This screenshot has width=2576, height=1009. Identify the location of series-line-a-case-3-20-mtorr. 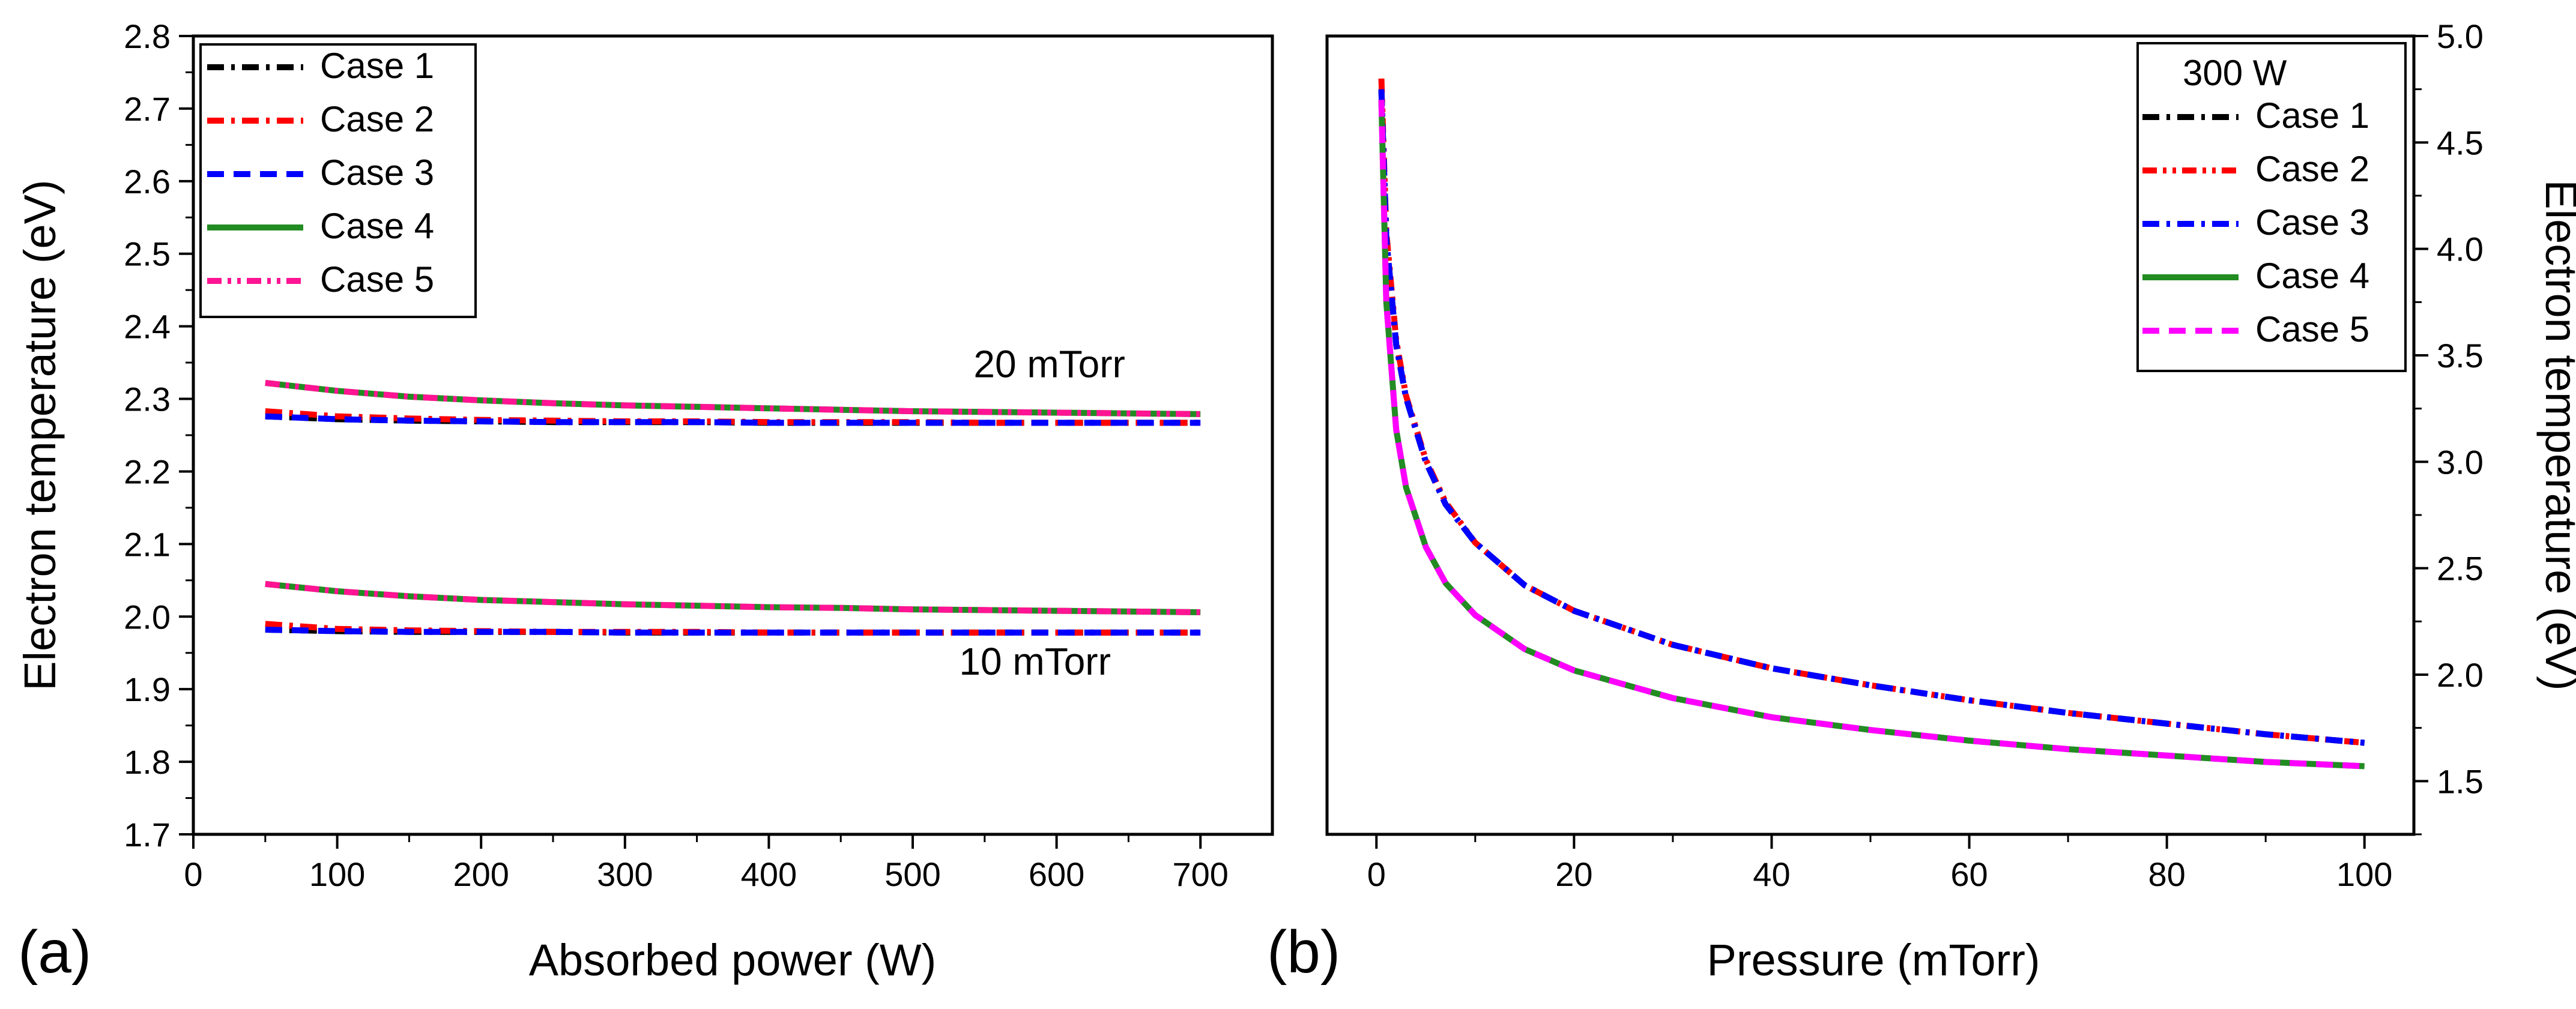
(733, 419).